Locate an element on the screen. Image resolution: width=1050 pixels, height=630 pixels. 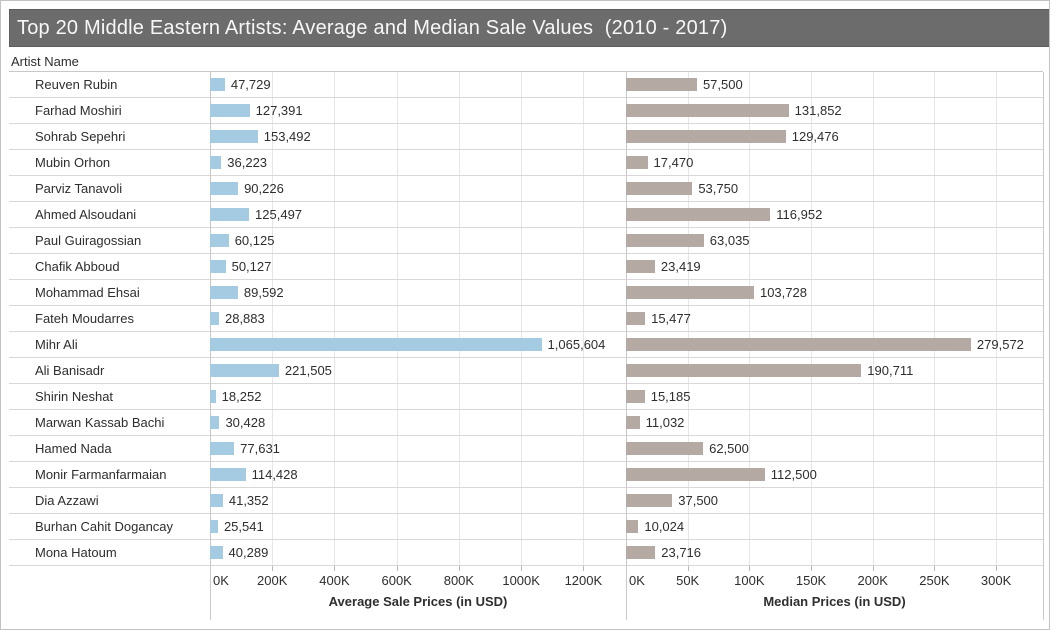
value-label: 17,470 is located at coordinates (673, 162).